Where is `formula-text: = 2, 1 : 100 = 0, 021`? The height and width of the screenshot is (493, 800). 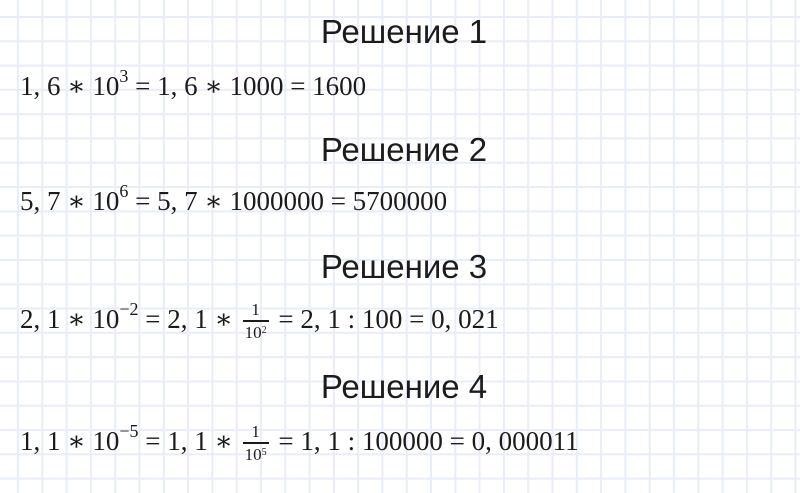 formula-text: = 2, 1 : 100 = 0, 021 is located at coordinates (385, 319).